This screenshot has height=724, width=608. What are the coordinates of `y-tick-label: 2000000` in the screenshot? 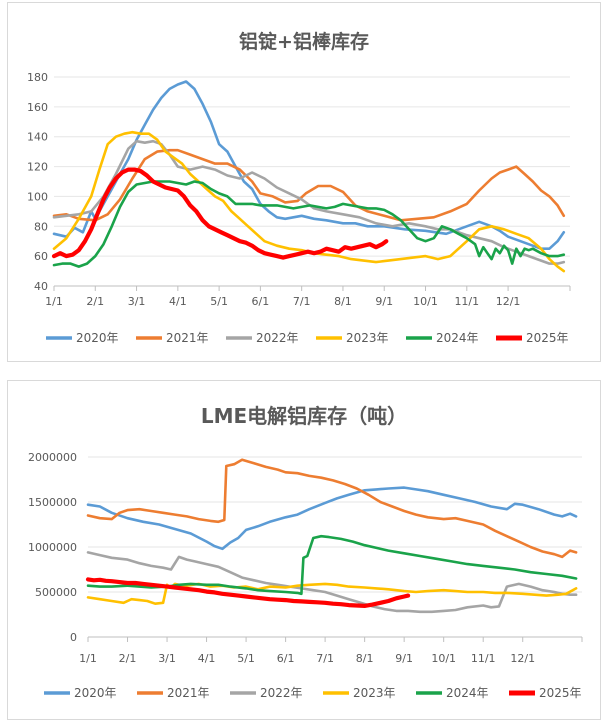 It's located at (52, 457).